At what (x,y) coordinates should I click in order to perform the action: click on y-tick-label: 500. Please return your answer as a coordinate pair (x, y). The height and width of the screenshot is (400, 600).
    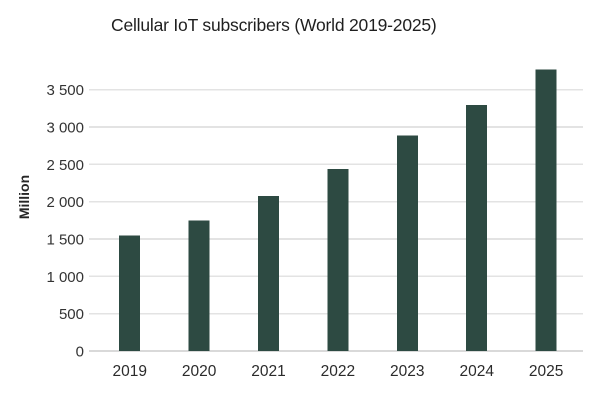
    Looking at the image, I should click on (71, 314).